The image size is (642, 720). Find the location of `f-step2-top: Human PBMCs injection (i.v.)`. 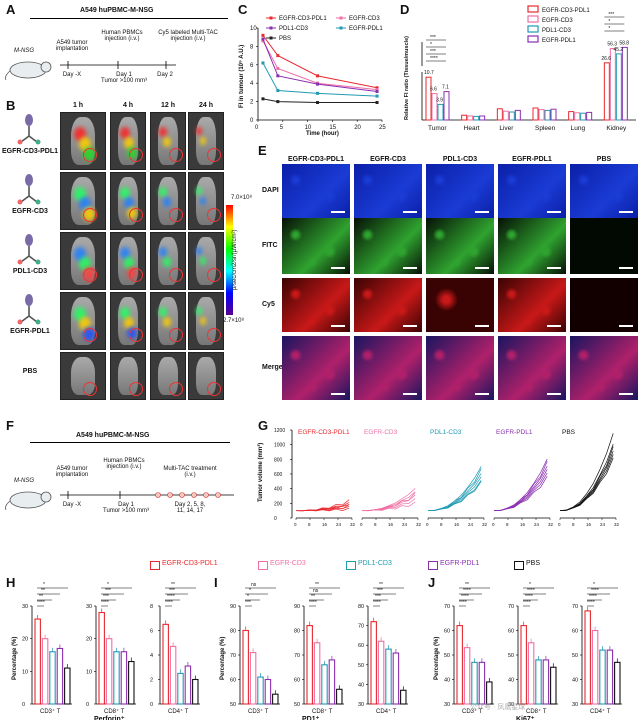

f-step2-top: Human PBMCs injection (i.v.) is located at coordinates (124, 464).